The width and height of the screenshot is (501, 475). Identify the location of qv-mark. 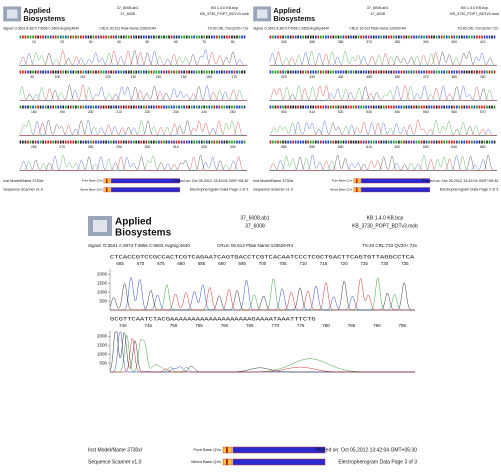
(227, 462).